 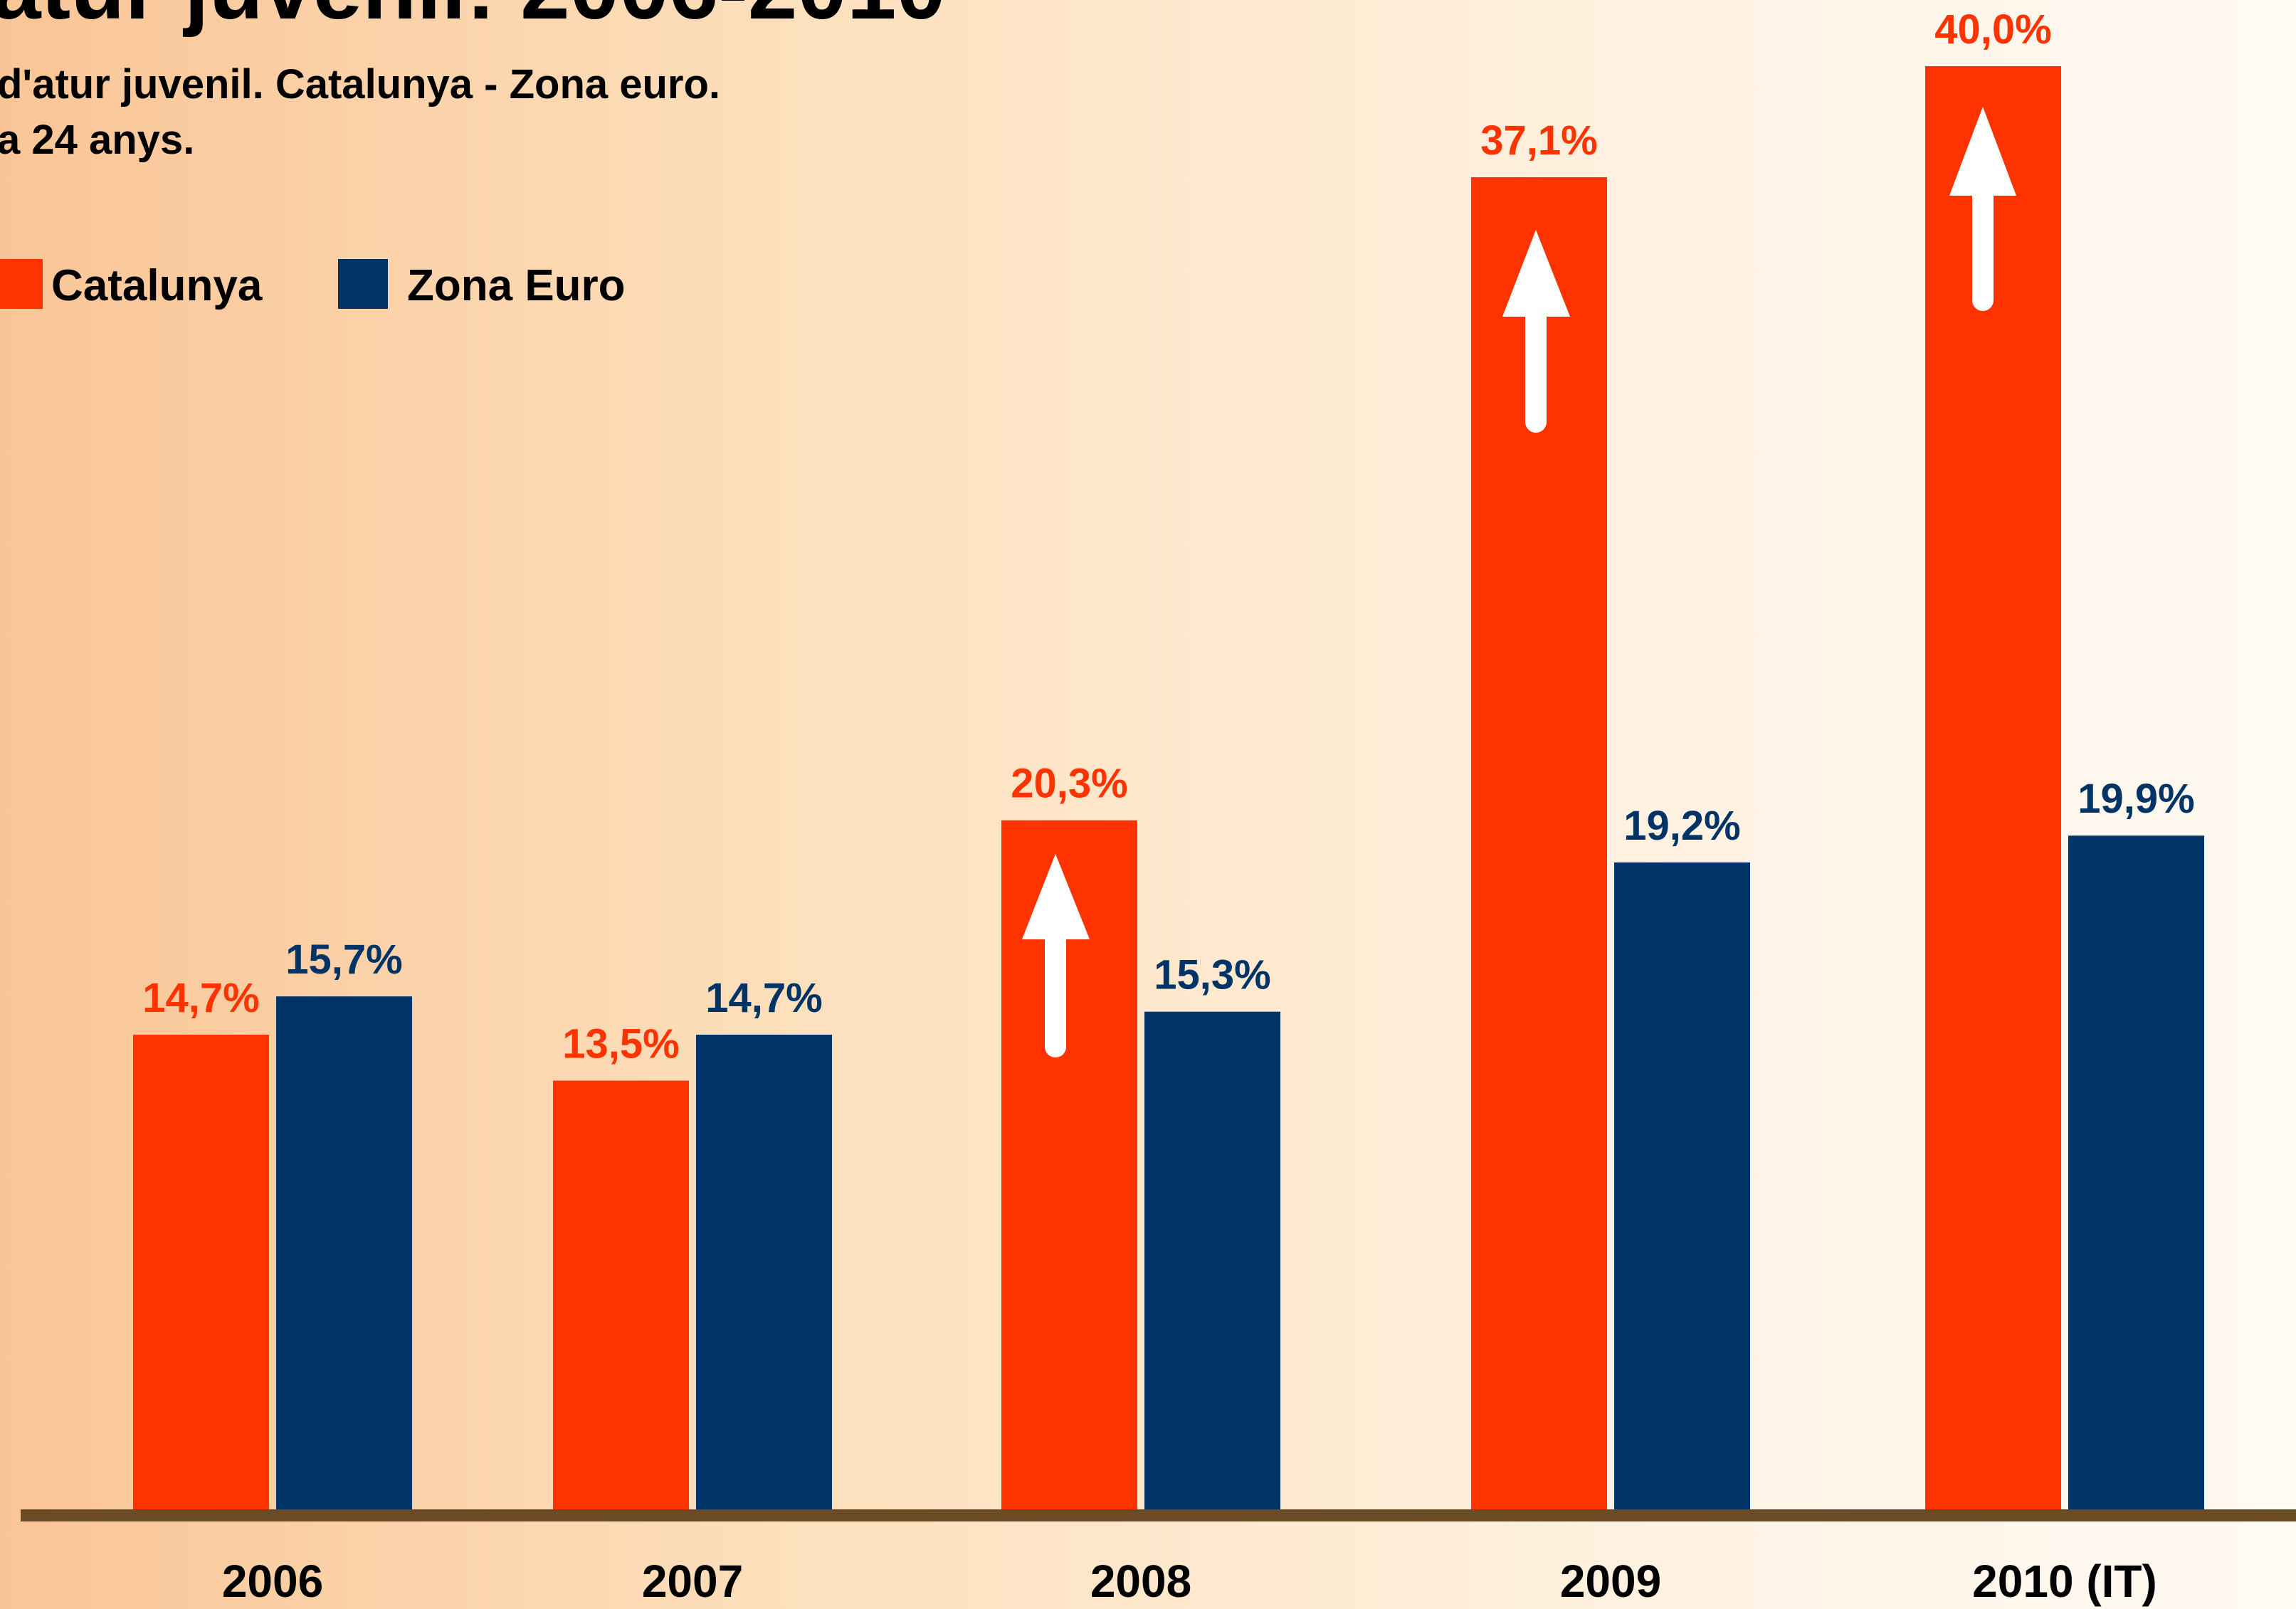 What do you see at coordinates (692, 1581) in the screenshot?
I see `x-tick-label: 2007` at bounding box center [692, 1581].